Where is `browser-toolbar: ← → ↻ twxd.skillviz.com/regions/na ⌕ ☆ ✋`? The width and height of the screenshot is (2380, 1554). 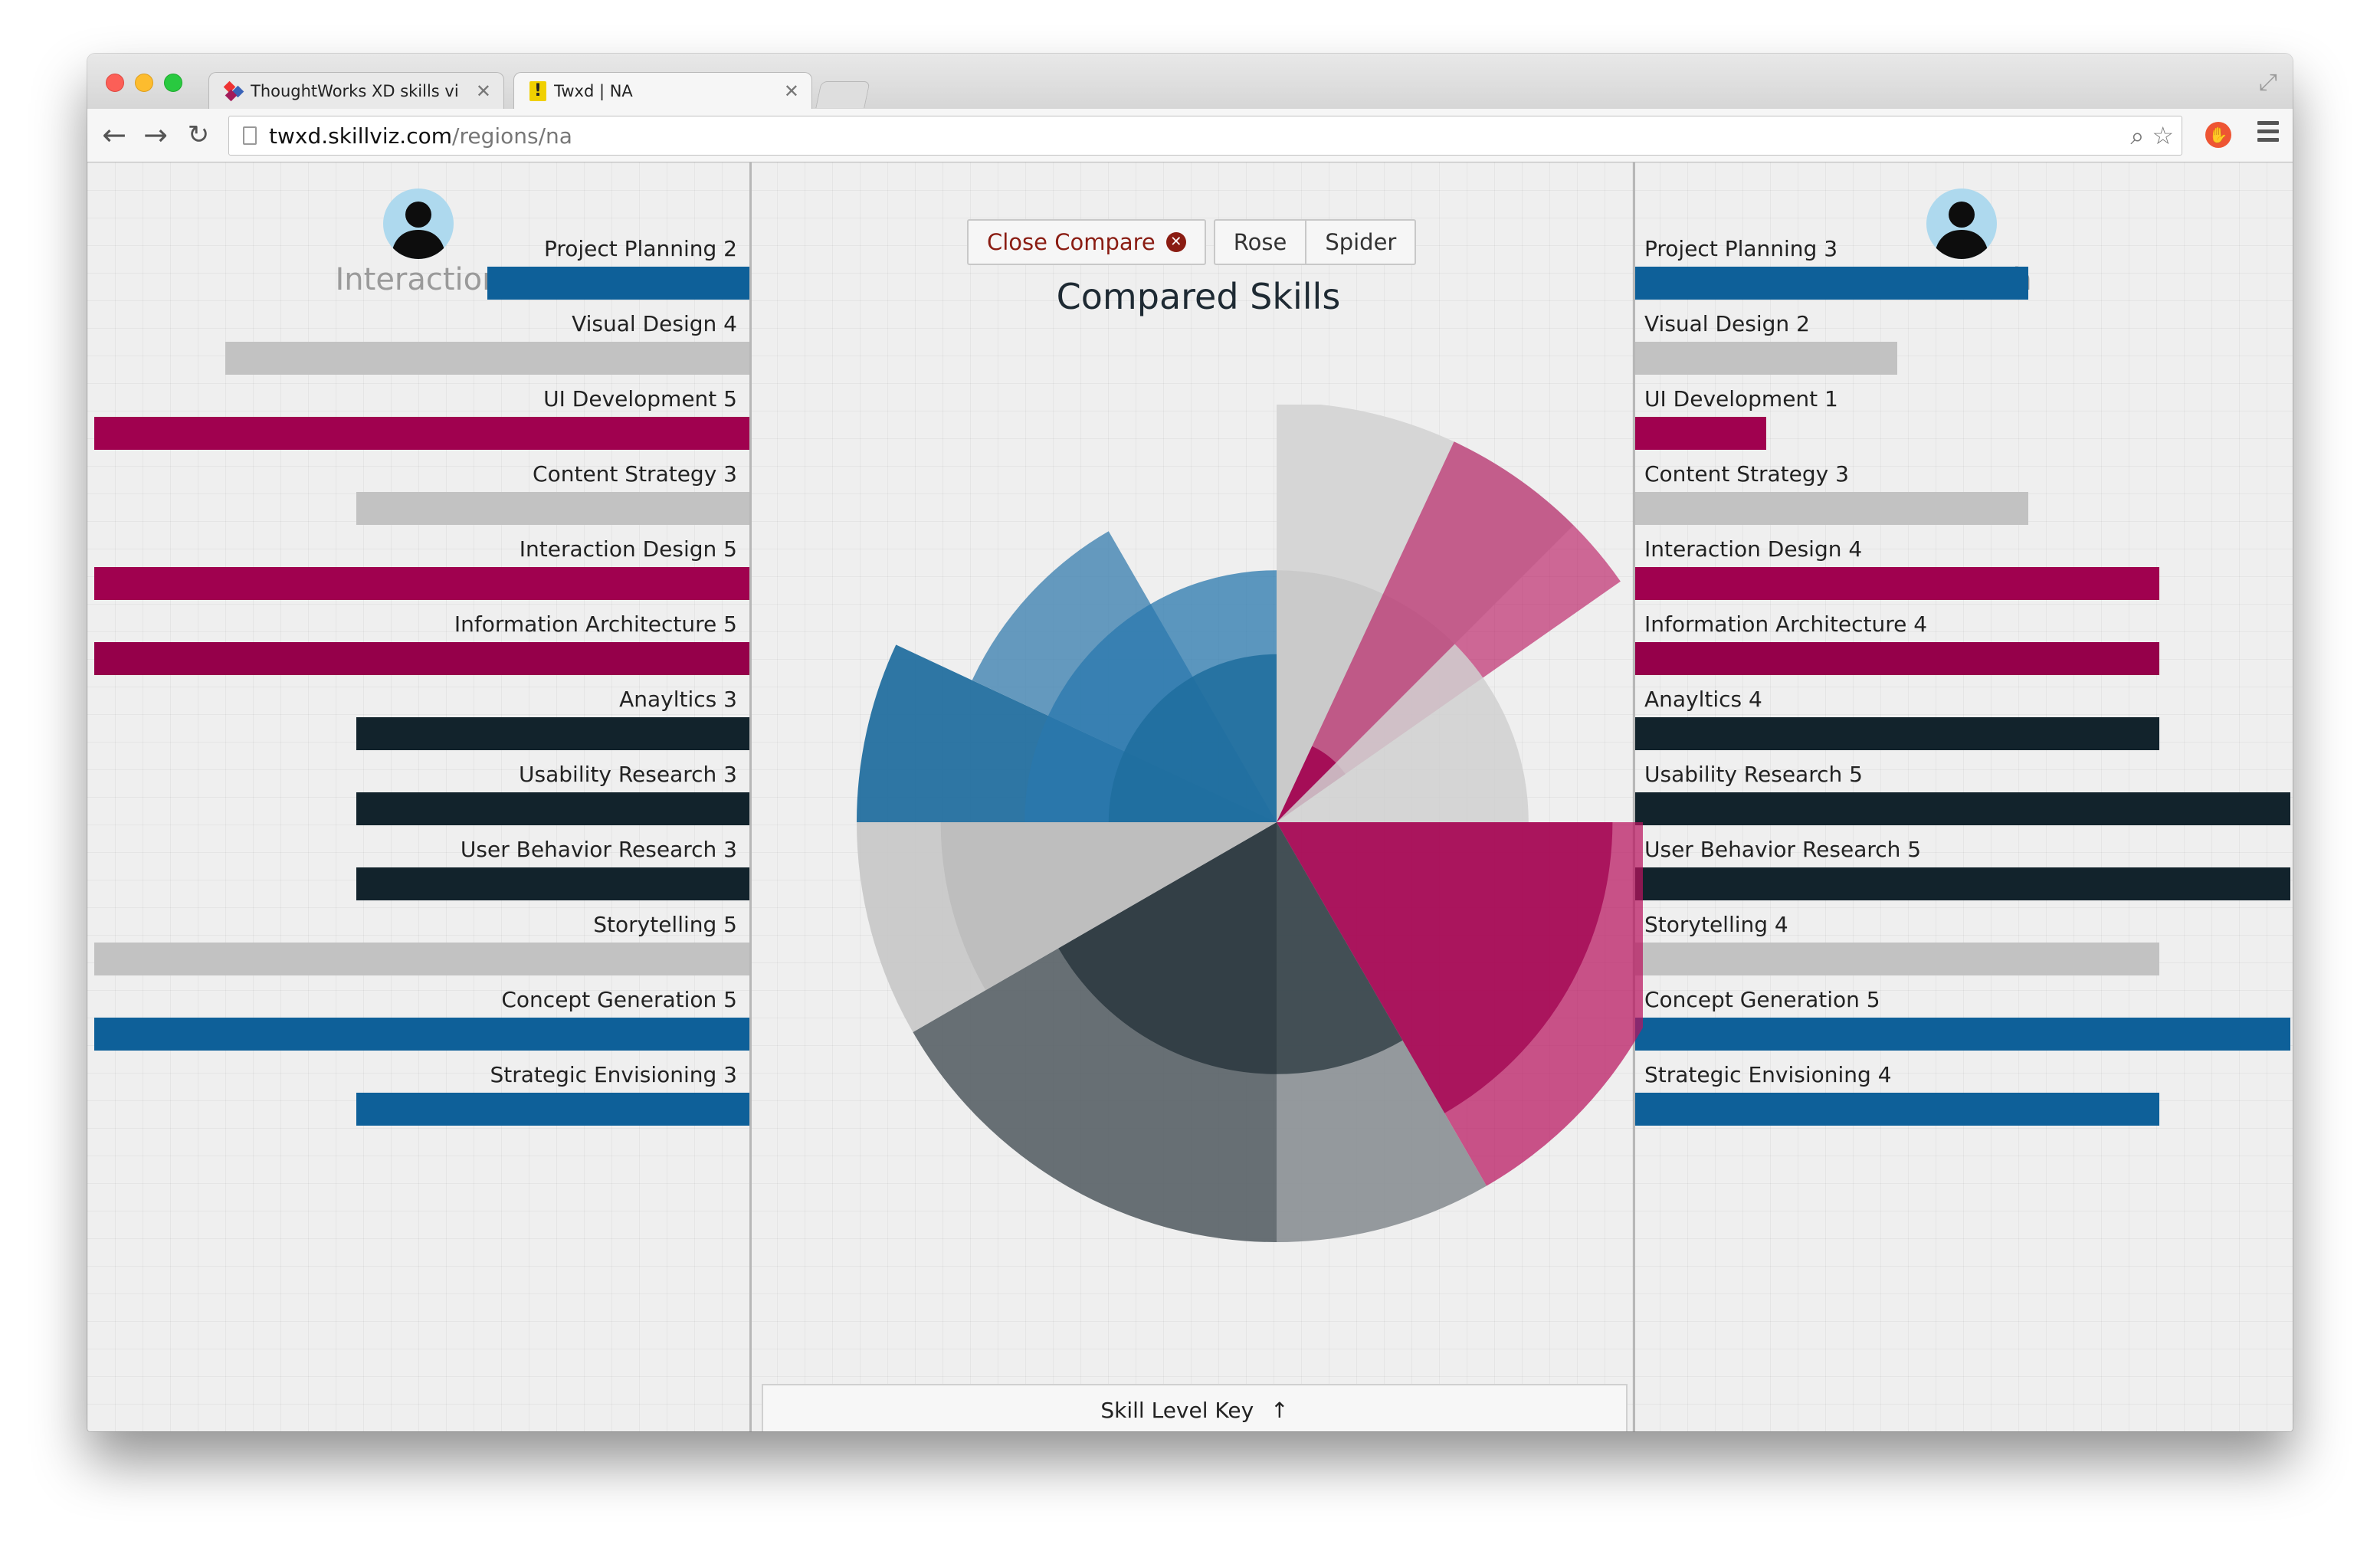
browser-toolbar: ← → ↻ twxd.skillviz.com/regions/na ⌕ ☆ ✋ is located at coordinates (1190, 135).